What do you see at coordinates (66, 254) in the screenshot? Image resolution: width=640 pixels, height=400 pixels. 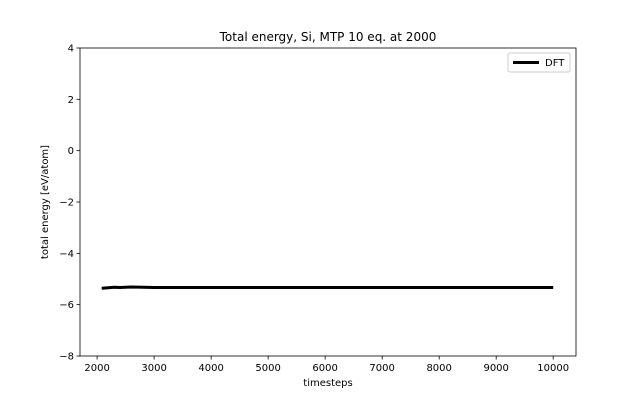 I see `y-tick-label: −4` at bounding box center [66, 254].